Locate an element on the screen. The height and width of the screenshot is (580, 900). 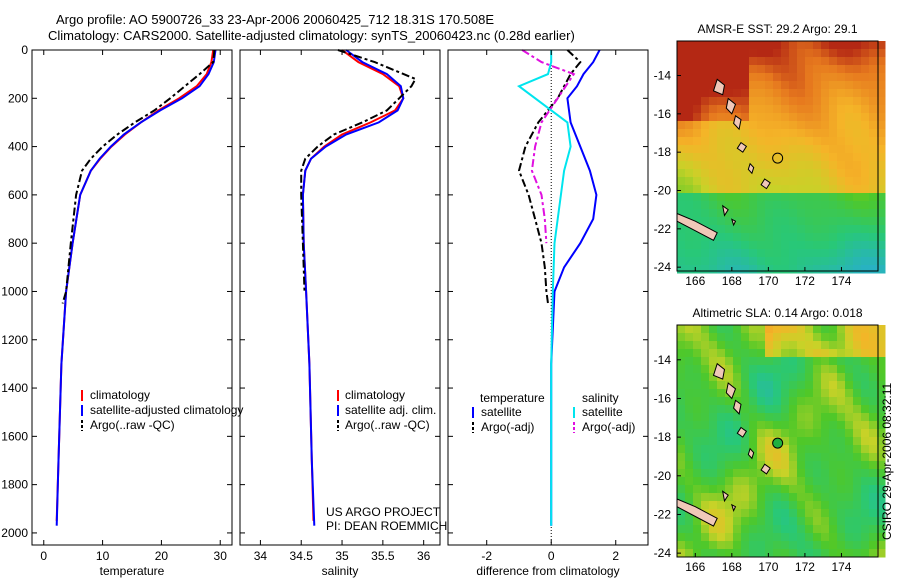
sst_map-frame is located at coordinates (777, 156).